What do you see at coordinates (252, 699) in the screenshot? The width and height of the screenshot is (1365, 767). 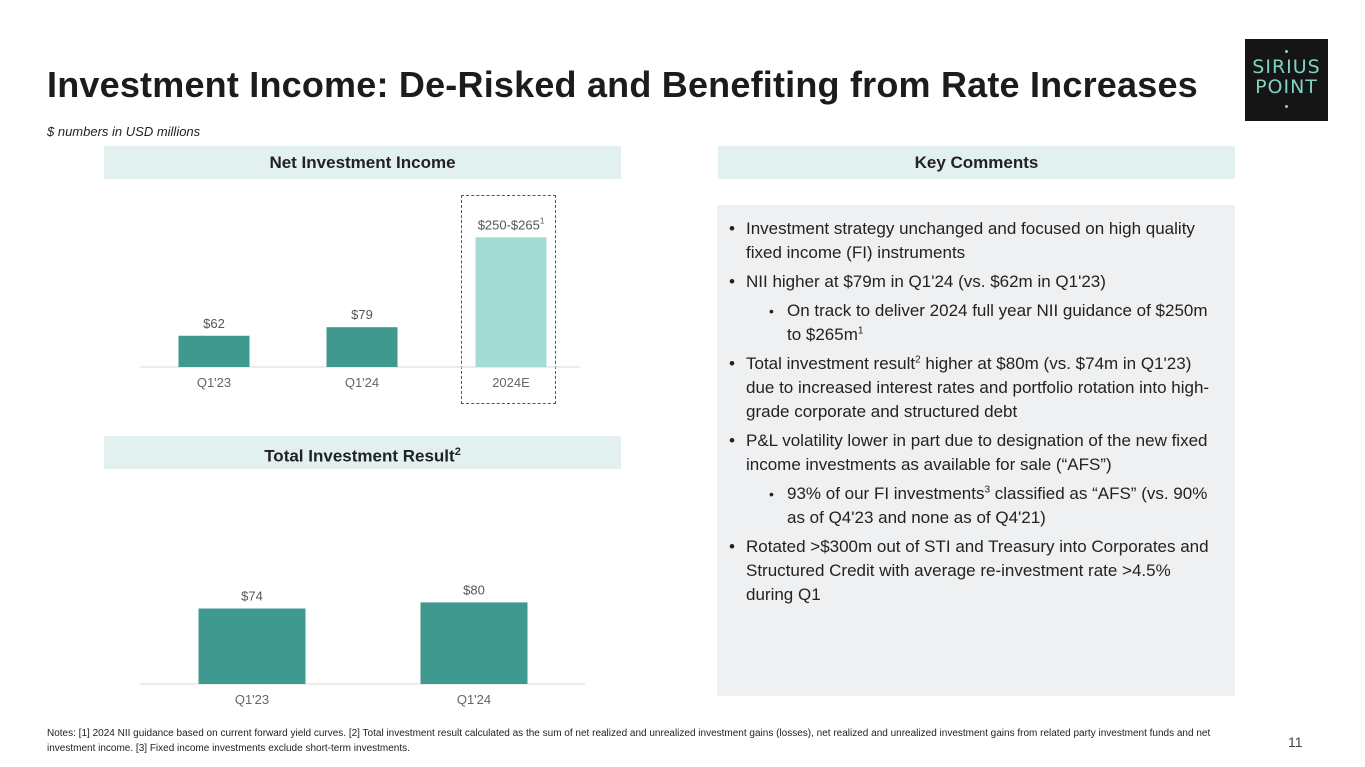 I see `tir-category-label: Q1'23` at bounding box center [252, 699].